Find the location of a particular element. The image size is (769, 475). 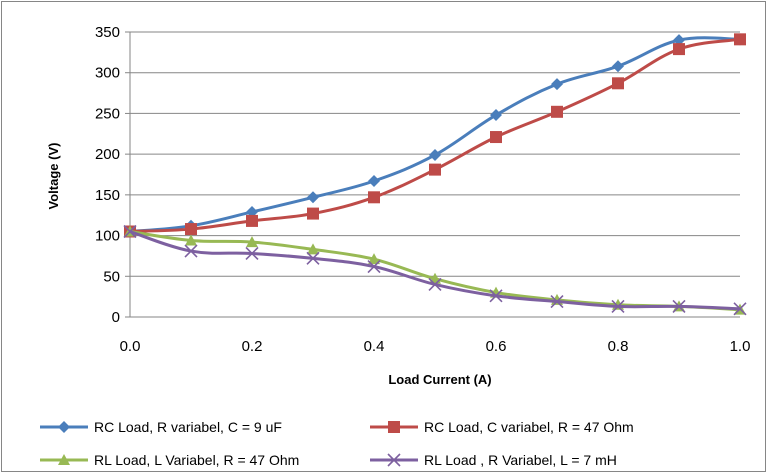

x-tick-label: 0.2 is located at coordinates (252, 346).